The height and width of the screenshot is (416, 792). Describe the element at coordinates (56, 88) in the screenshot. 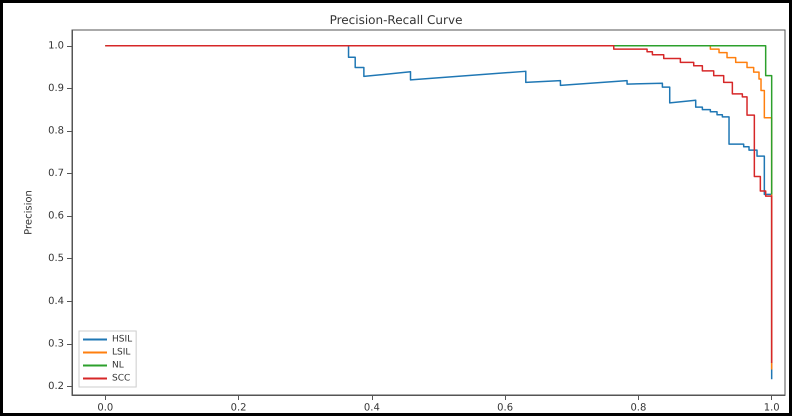

I see `y-tick-label: 0.9` at that location.